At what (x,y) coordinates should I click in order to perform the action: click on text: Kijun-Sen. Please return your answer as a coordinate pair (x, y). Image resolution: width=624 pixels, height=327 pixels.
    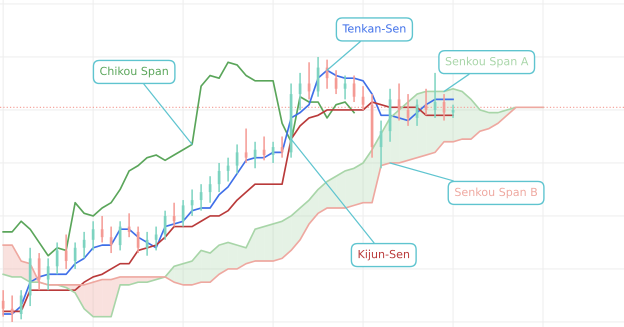
    Looking at the image, I should click on (384, 255).